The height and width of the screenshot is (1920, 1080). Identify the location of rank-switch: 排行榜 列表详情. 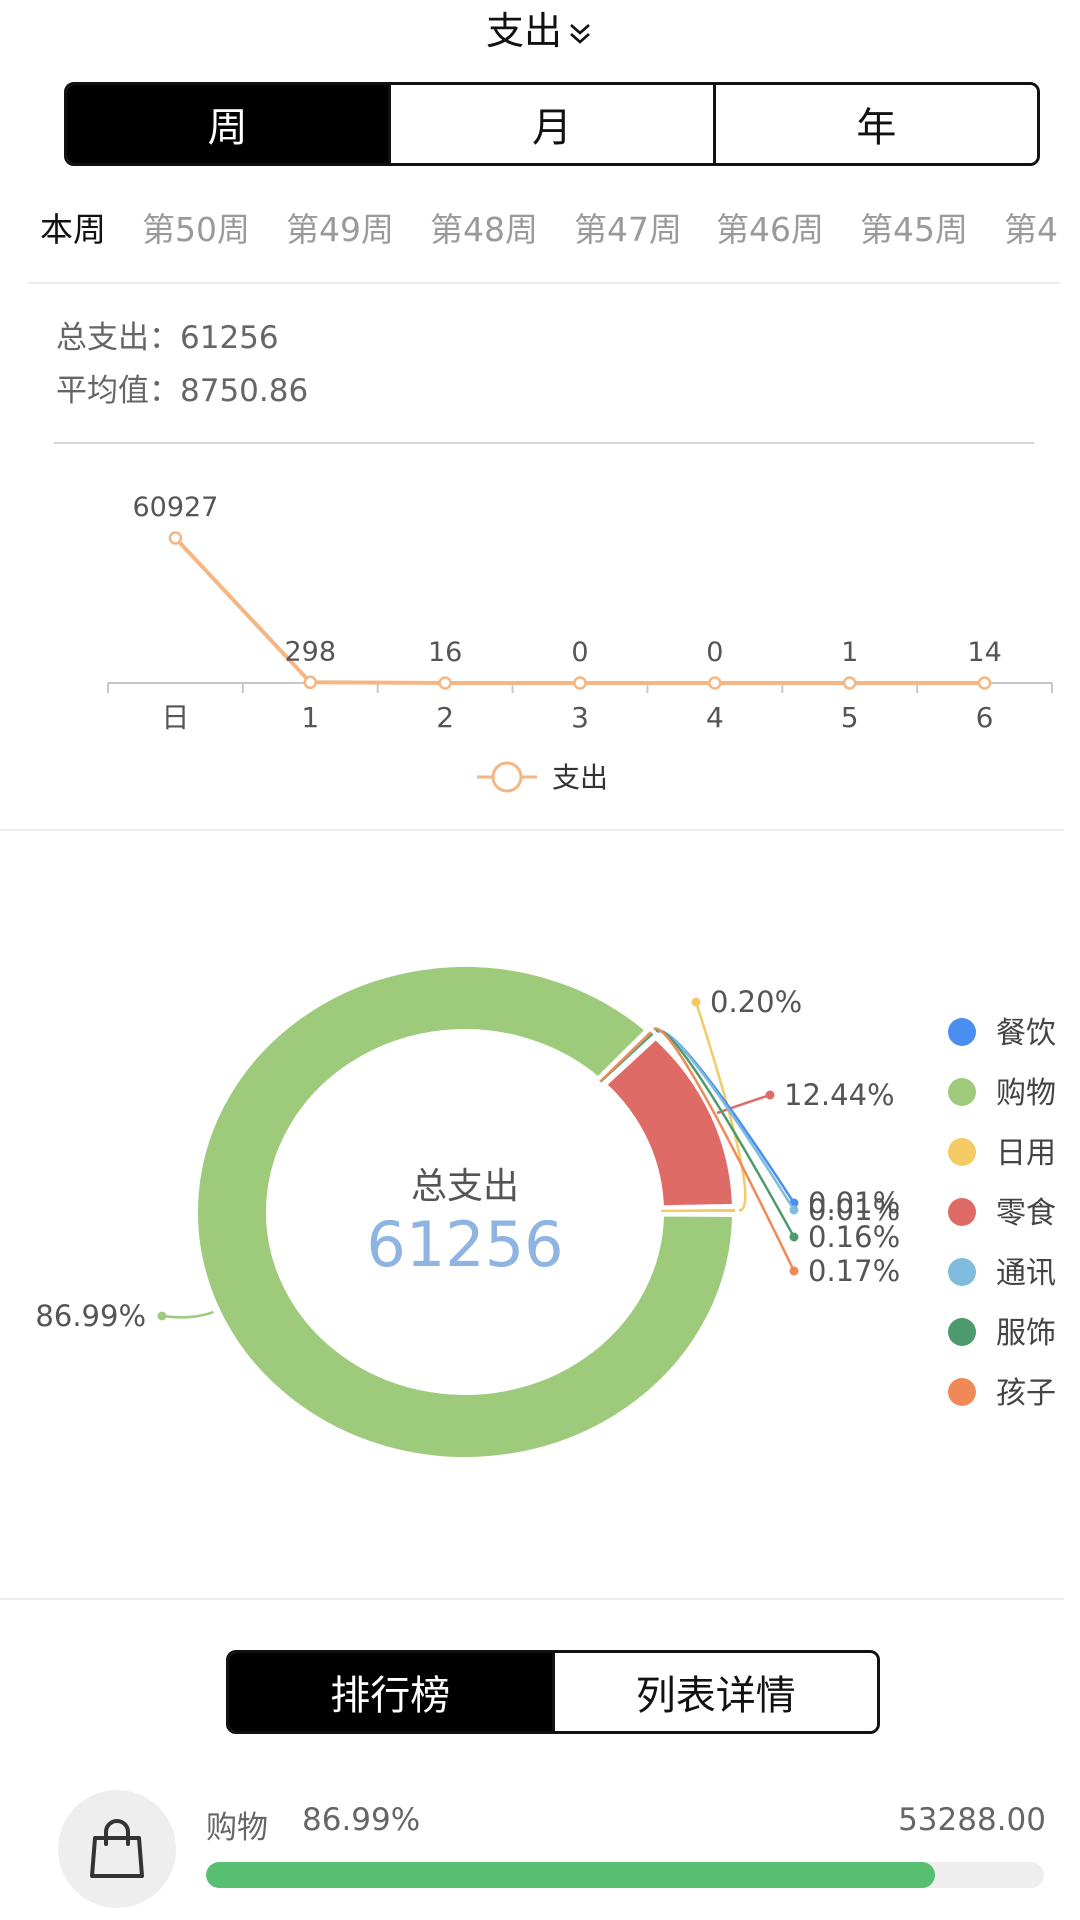
(553, 1692).